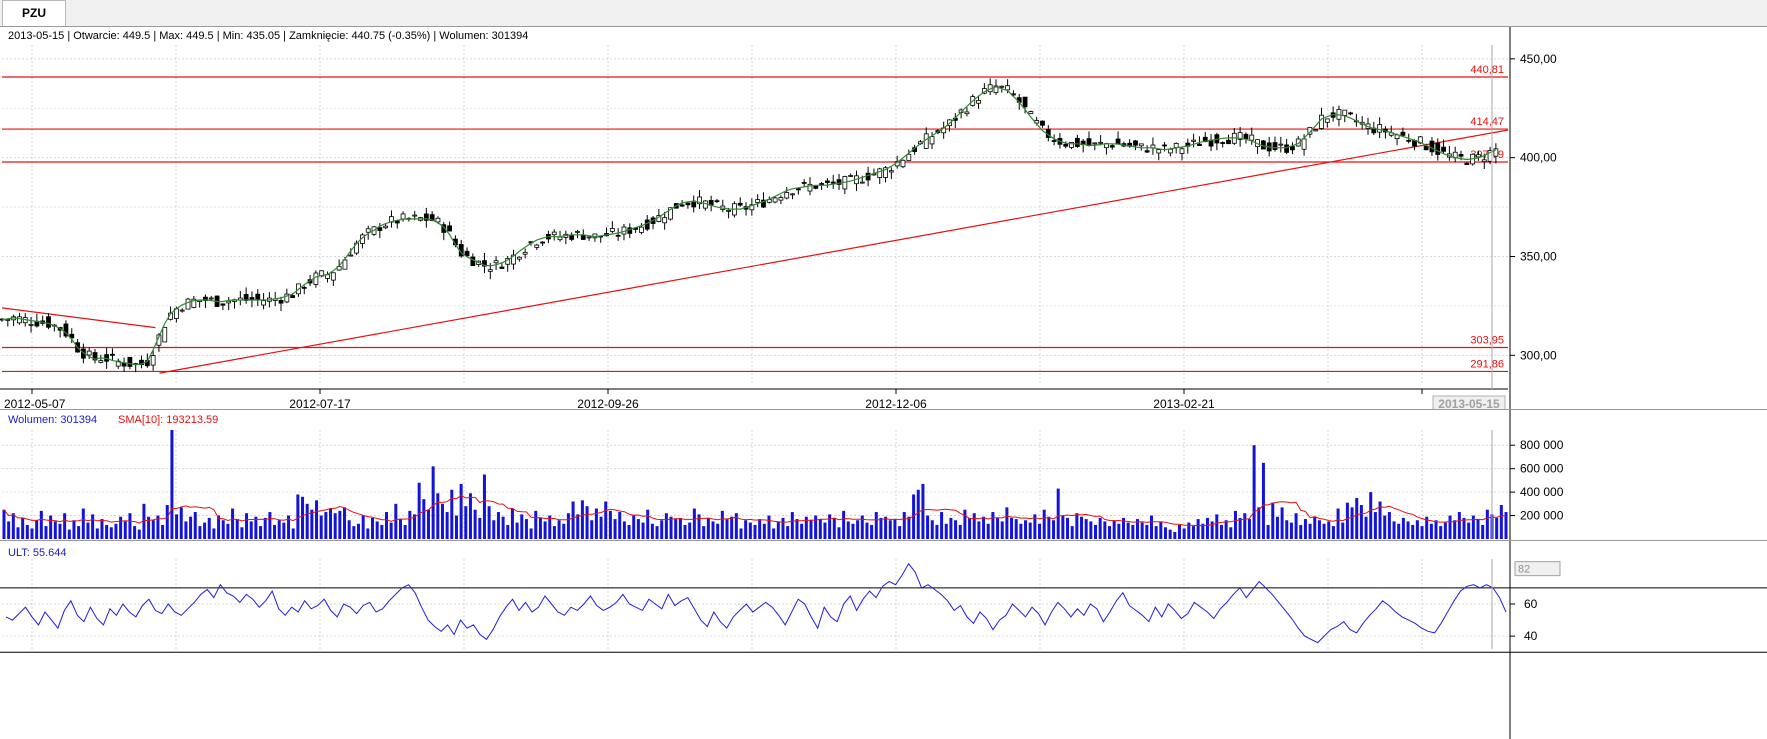 The width and height of the screenshot is (1767, 739). What do you see at coordinates (1184, 403) in the screenshot?
I see `date-tick-label: 2013-02-21` at bounding box center [1184, 403].